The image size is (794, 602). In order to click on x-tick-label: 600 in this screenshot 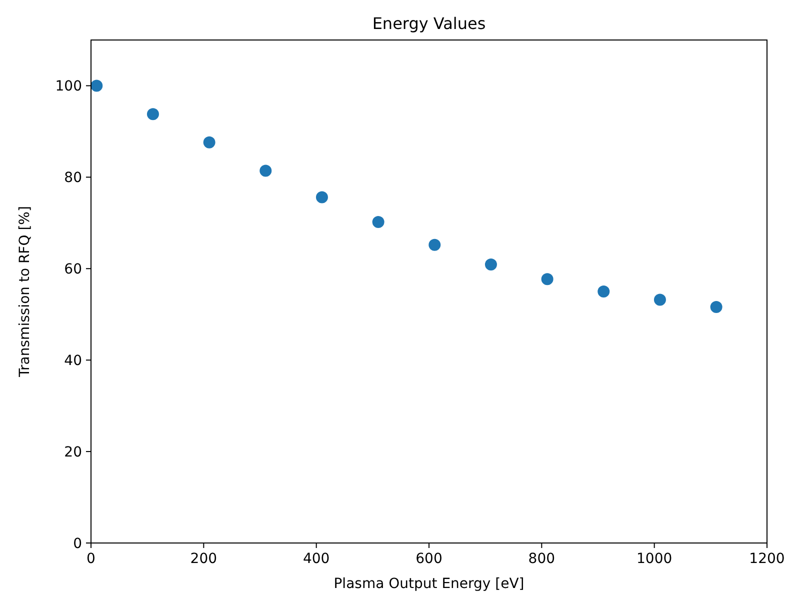, I will do `click(429, 559)`.